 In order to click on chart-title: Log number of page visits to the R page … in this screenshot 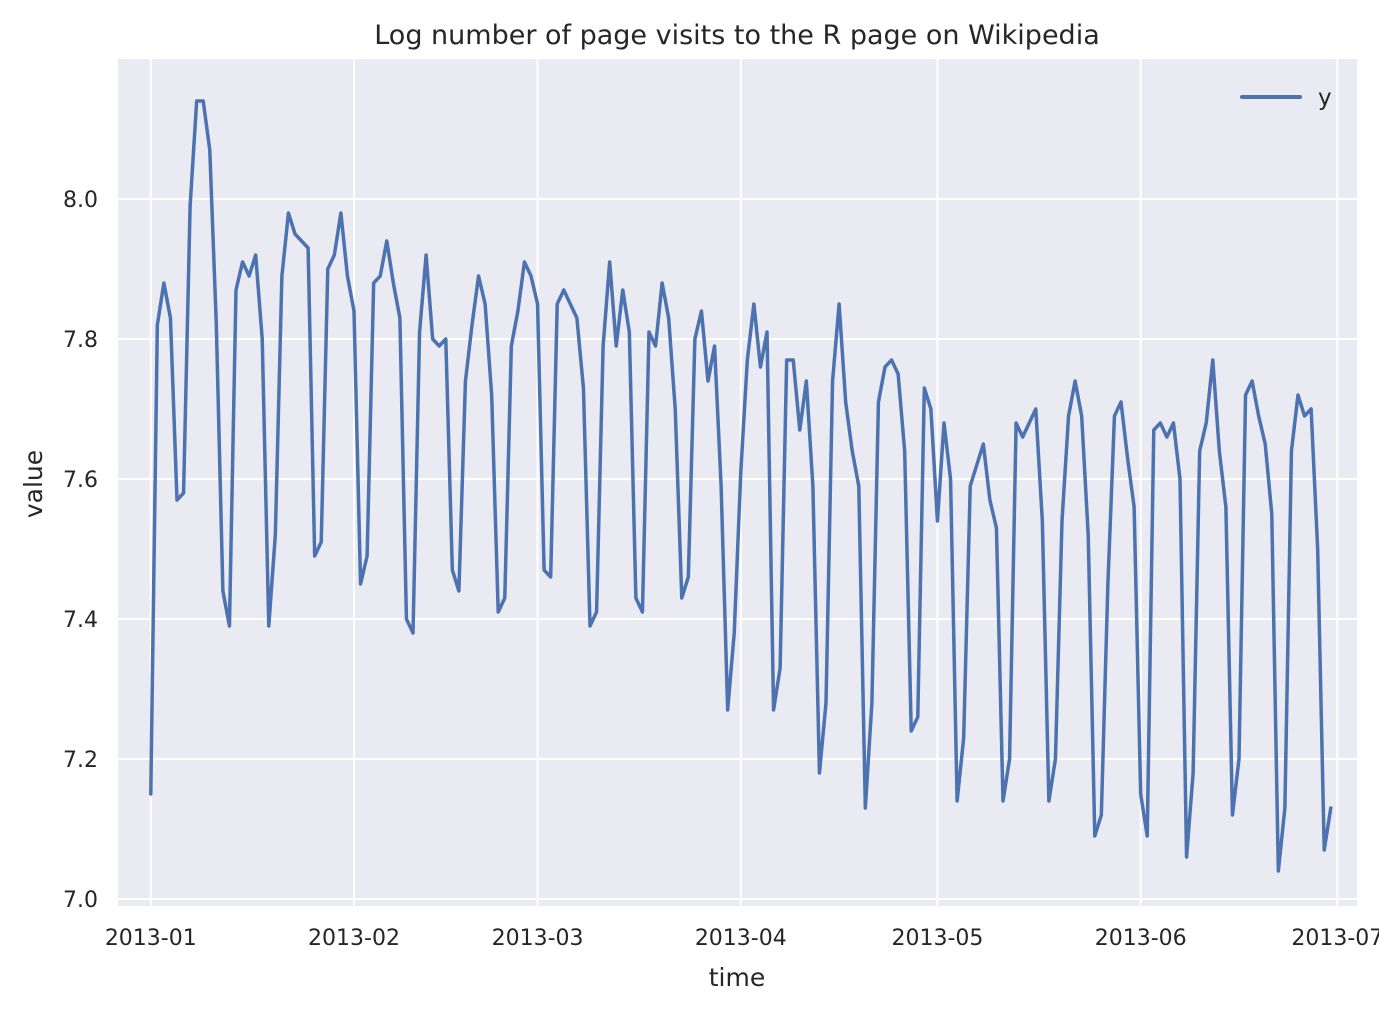, I will do `click(737, 35)`.